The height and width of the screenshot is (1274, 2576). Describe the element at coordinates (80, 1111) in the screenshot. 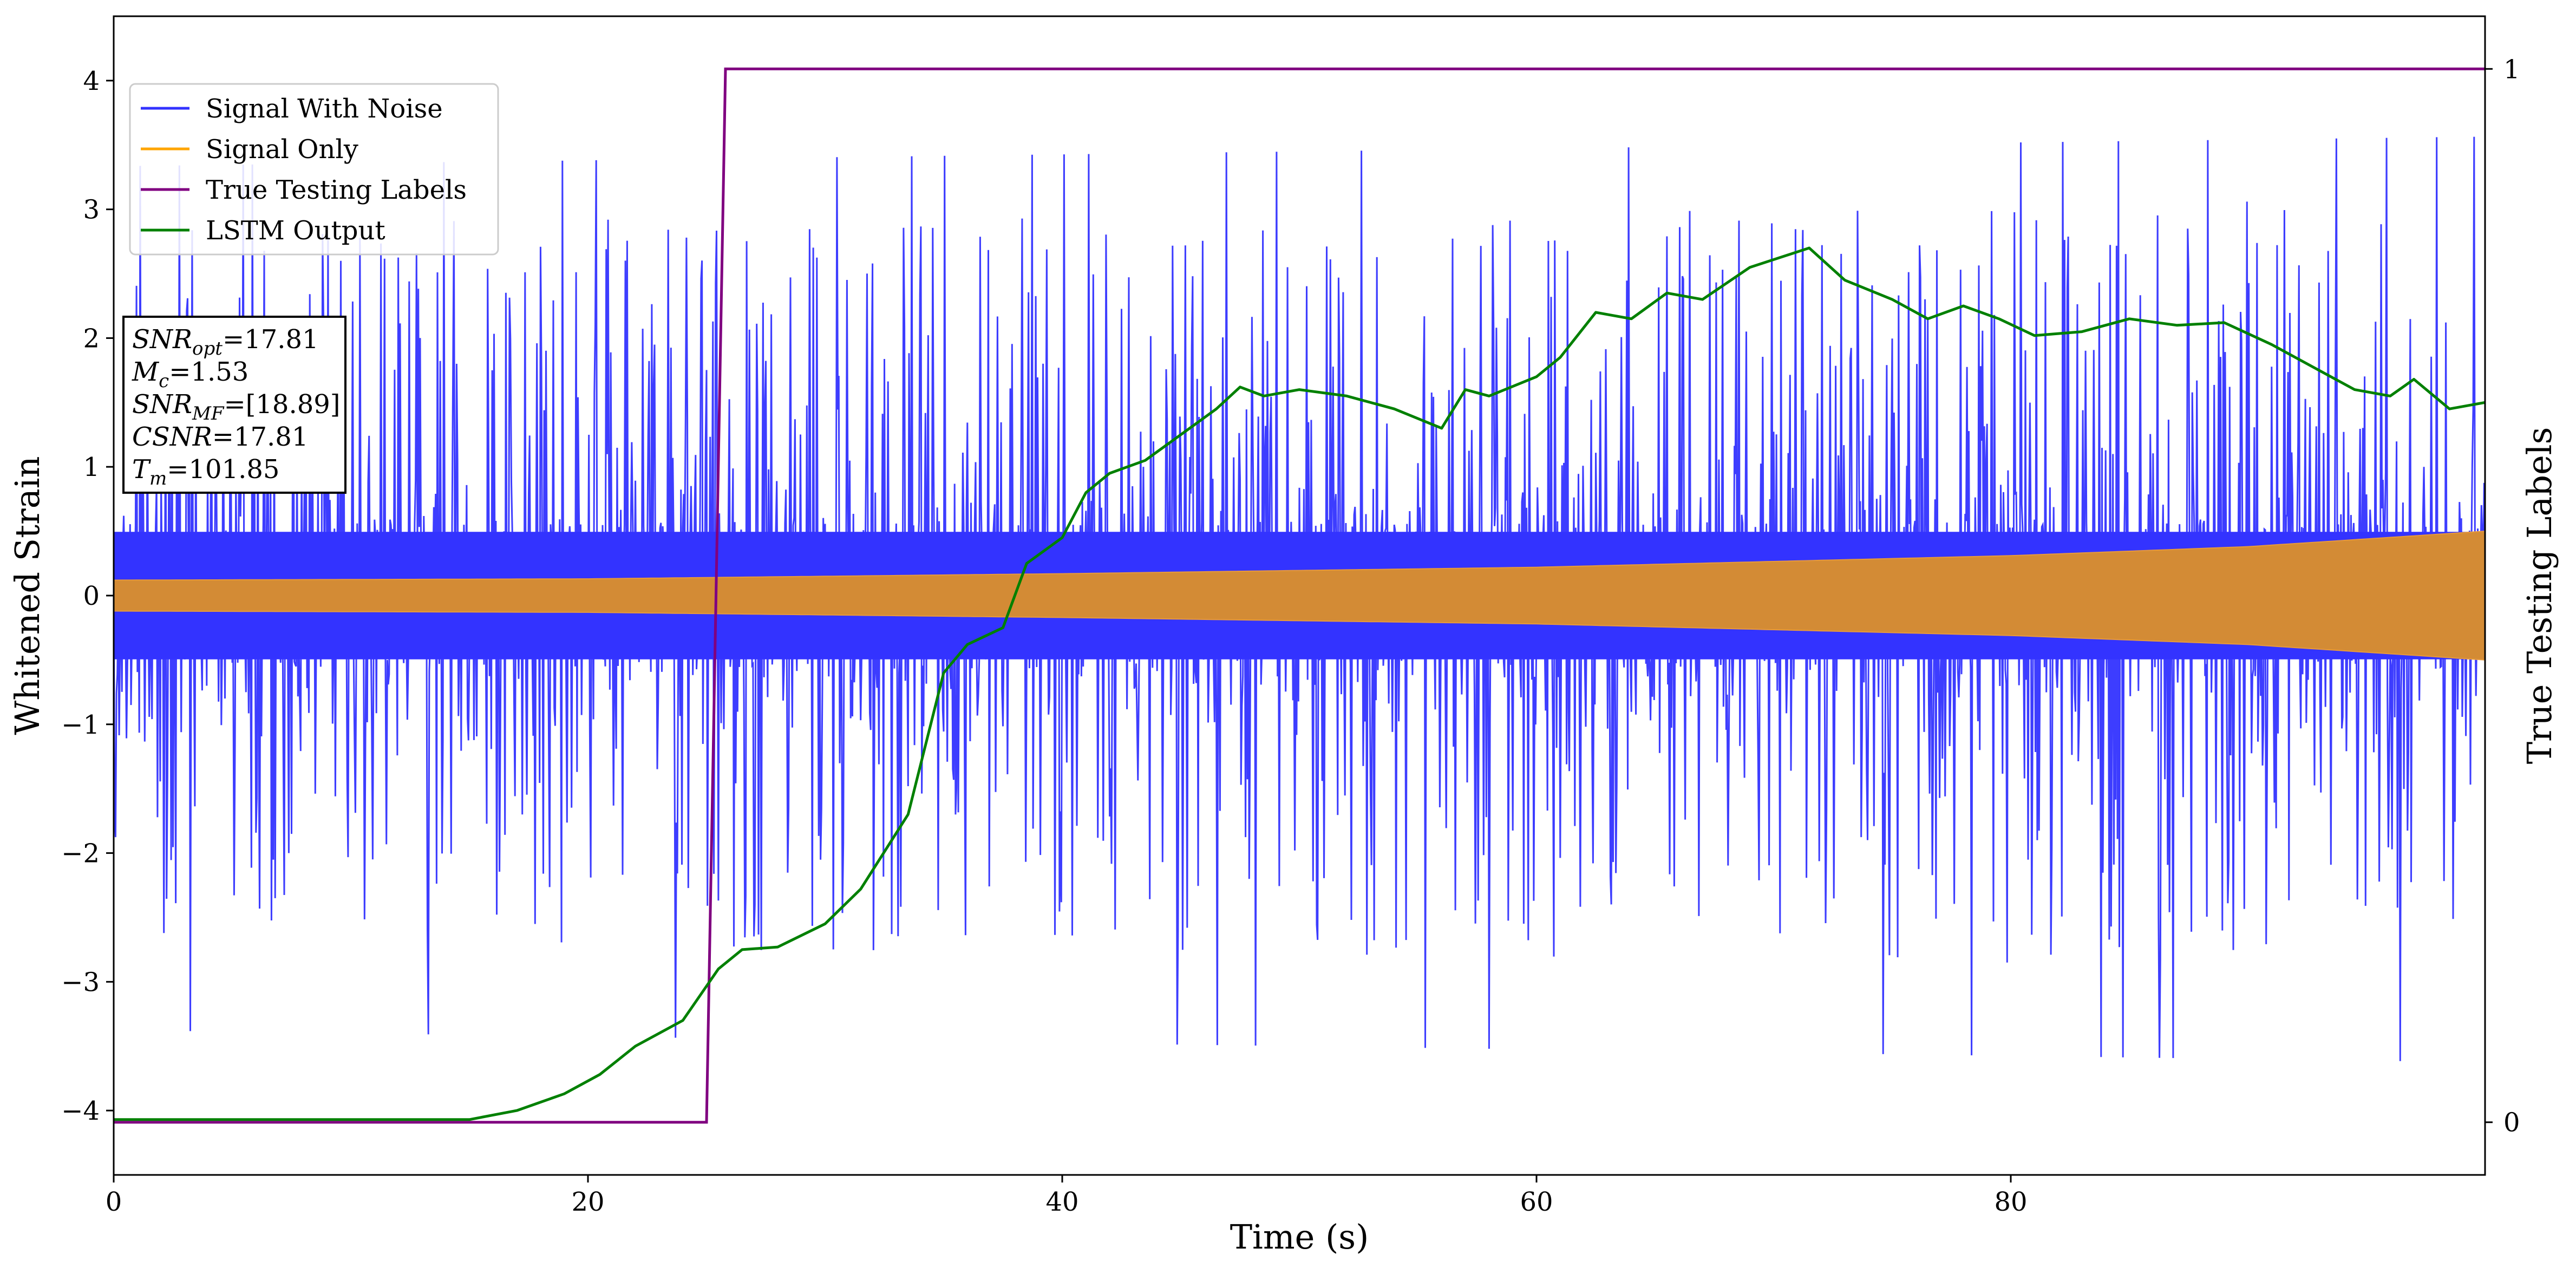

I see `y-tick-label: −4` at that location.